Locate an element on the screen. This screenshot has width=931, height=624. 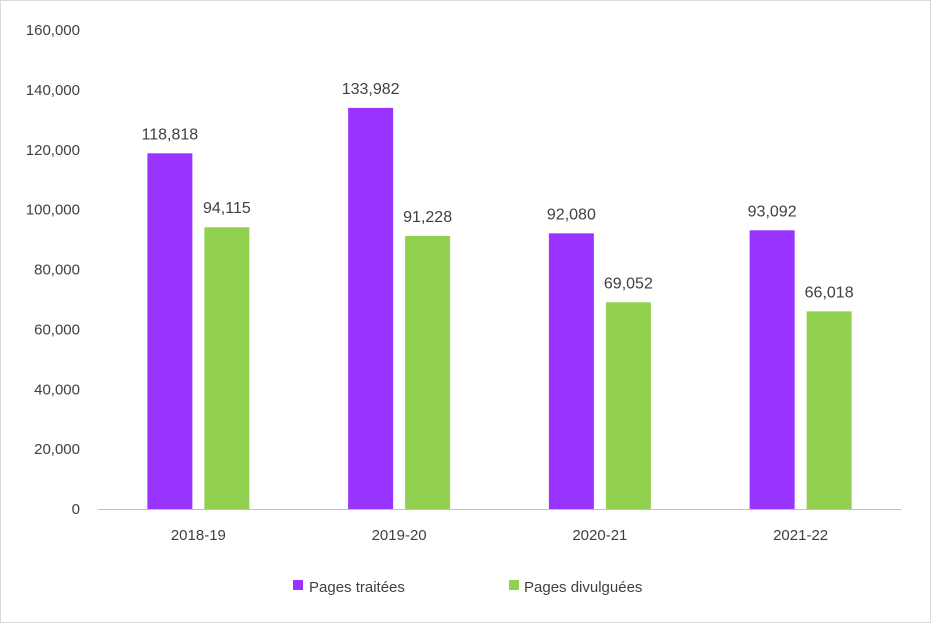
y-tick-label: 80,000 is located at coordinates (57, 270).